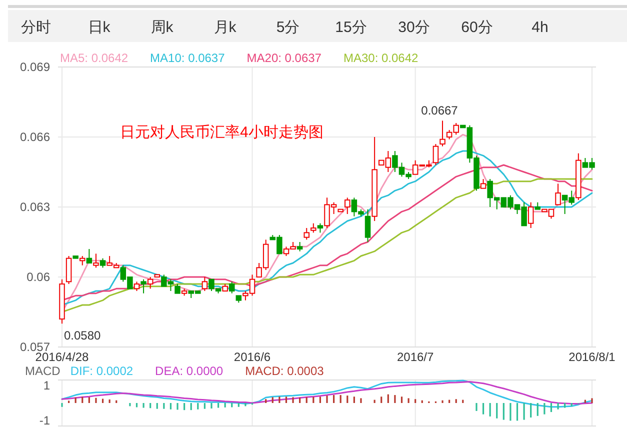  Describe the element at coordinates (415, 357) in the screenshot. I see `x-tick-label: 2016/7` at that location.